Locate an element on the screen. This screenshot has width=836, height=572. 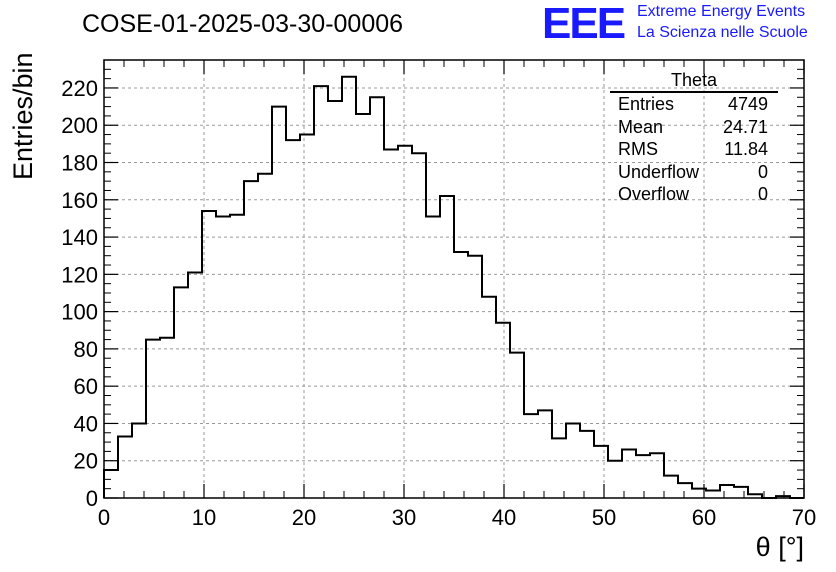
x-tick-label: 60 is located at coordinates (704, 517).